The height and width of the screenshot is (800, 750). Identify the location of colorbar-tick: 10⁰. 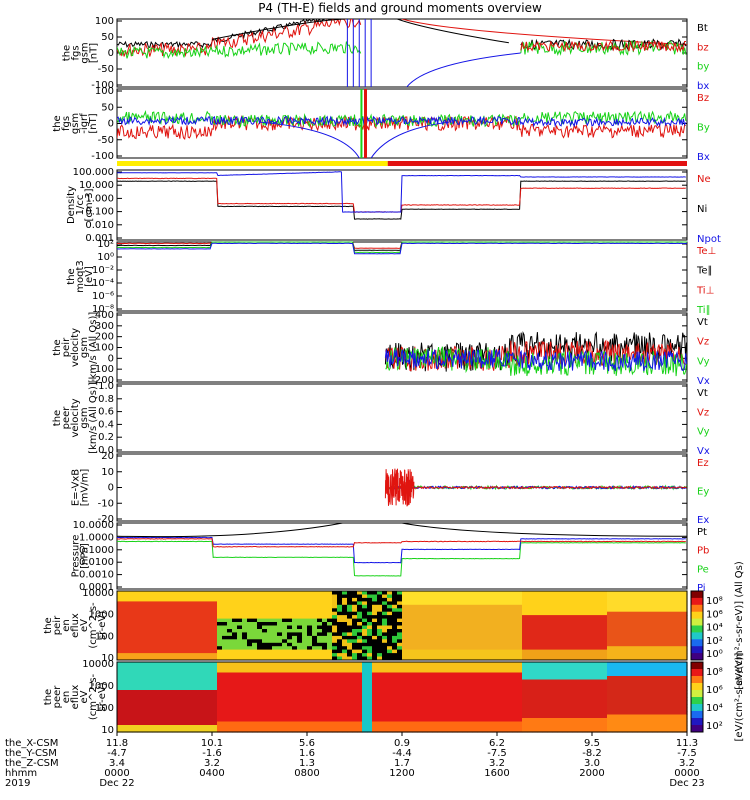
(714, 654).